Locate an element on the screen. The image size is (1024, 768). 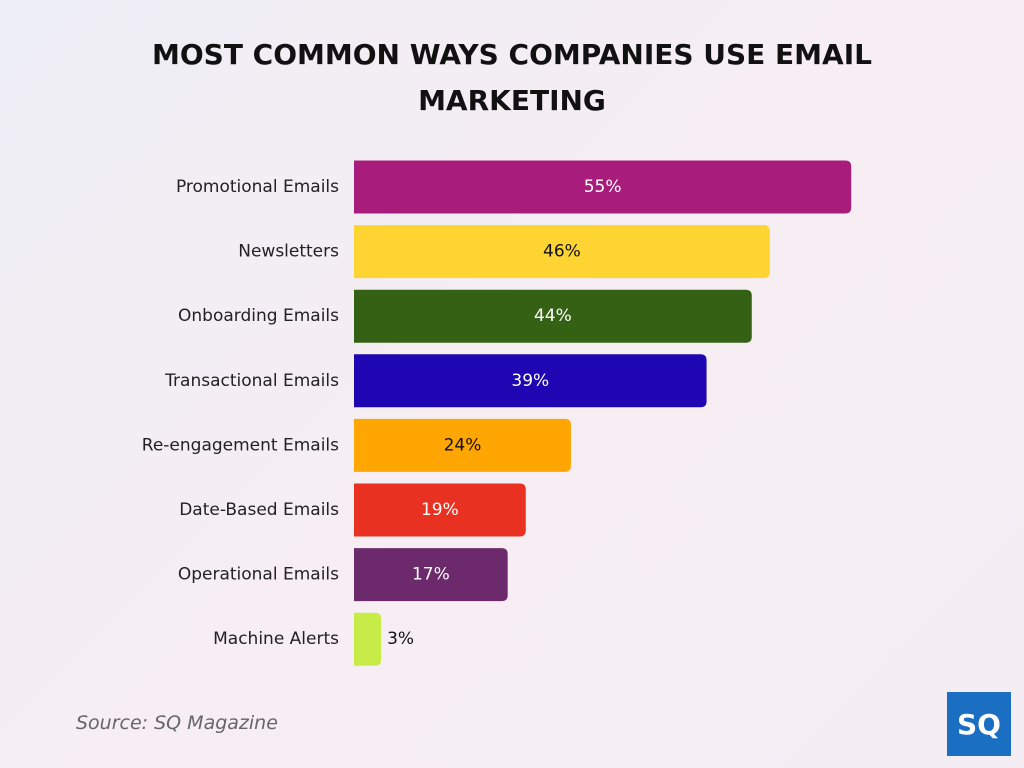
category-label: Operational Emails is located at coordinates (258, 575).